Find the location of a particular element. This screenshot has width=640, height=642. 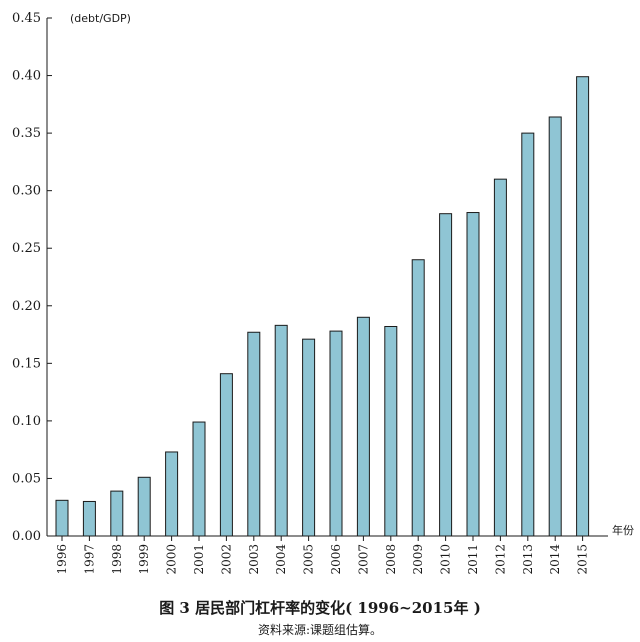

bar-2011 is located at coordinates (473, 374).